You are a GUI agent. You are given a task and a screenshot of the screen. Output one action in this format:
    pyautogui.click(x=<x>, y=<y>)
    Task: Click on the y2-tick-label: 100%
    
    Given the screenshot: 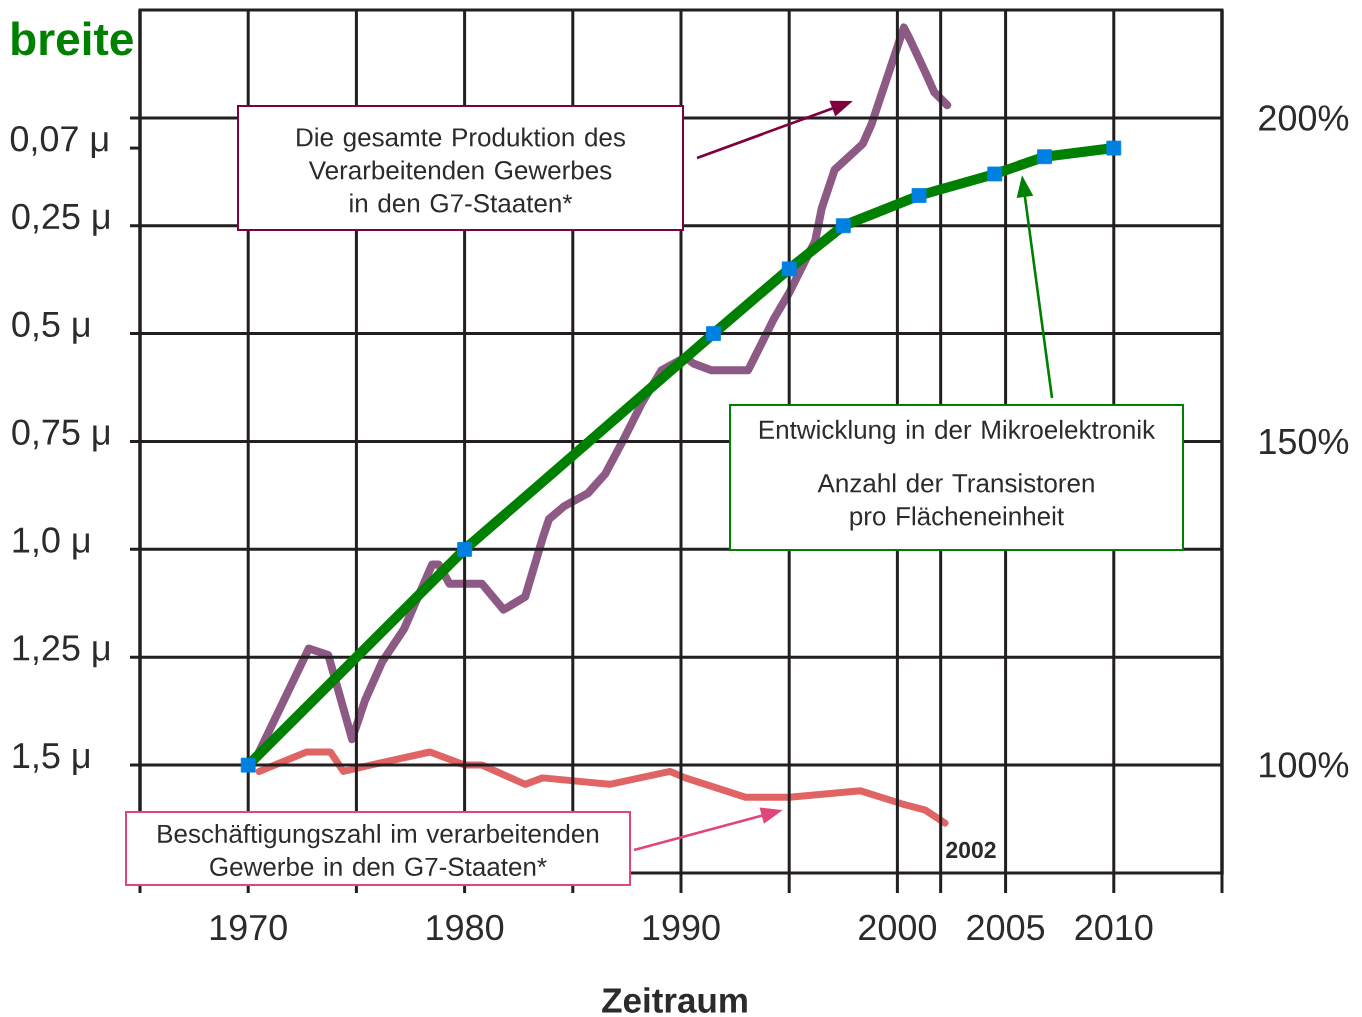 What is the action you would take?
    pyautogui.click(x=1304, y=765)
    